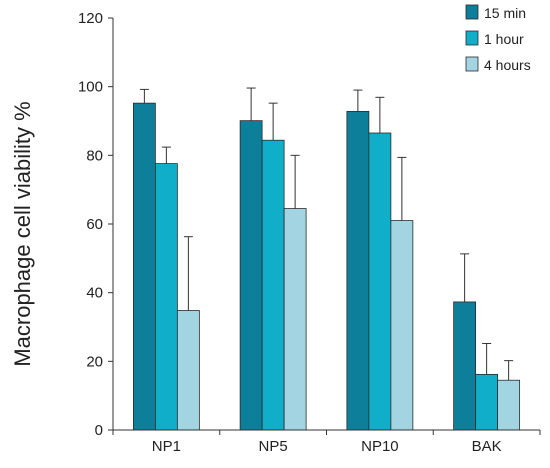  I want to click on y-tick-label: 100, so click(90, 87).